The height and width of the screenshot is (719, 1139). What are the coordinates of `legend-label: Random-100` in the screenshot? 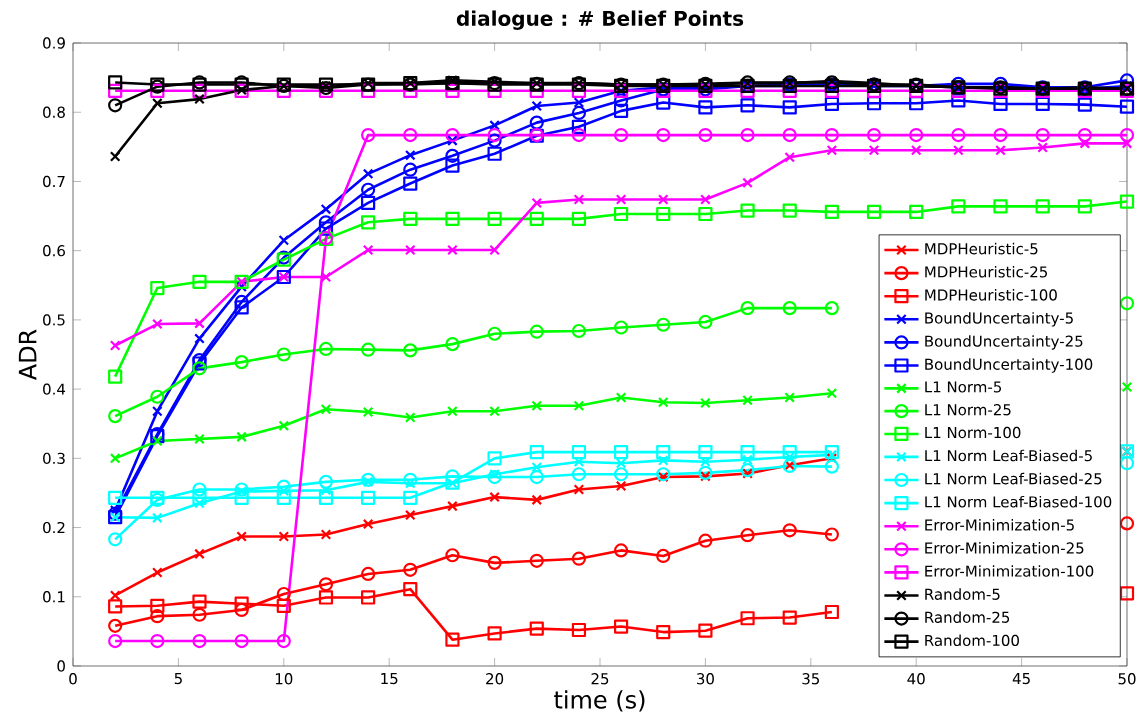 It's located at (972, 640).